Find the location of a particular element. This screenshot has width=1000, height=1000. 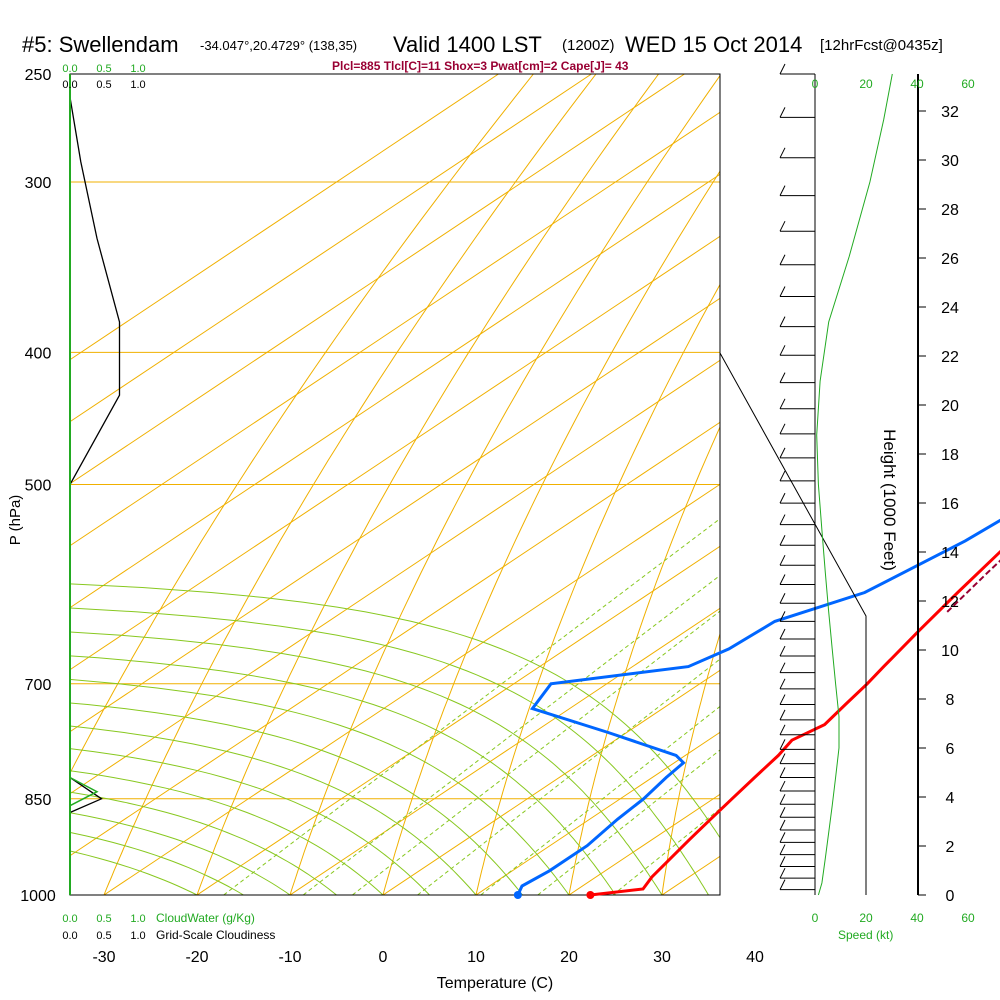

parcel-line is located at coordinates (973, 586).